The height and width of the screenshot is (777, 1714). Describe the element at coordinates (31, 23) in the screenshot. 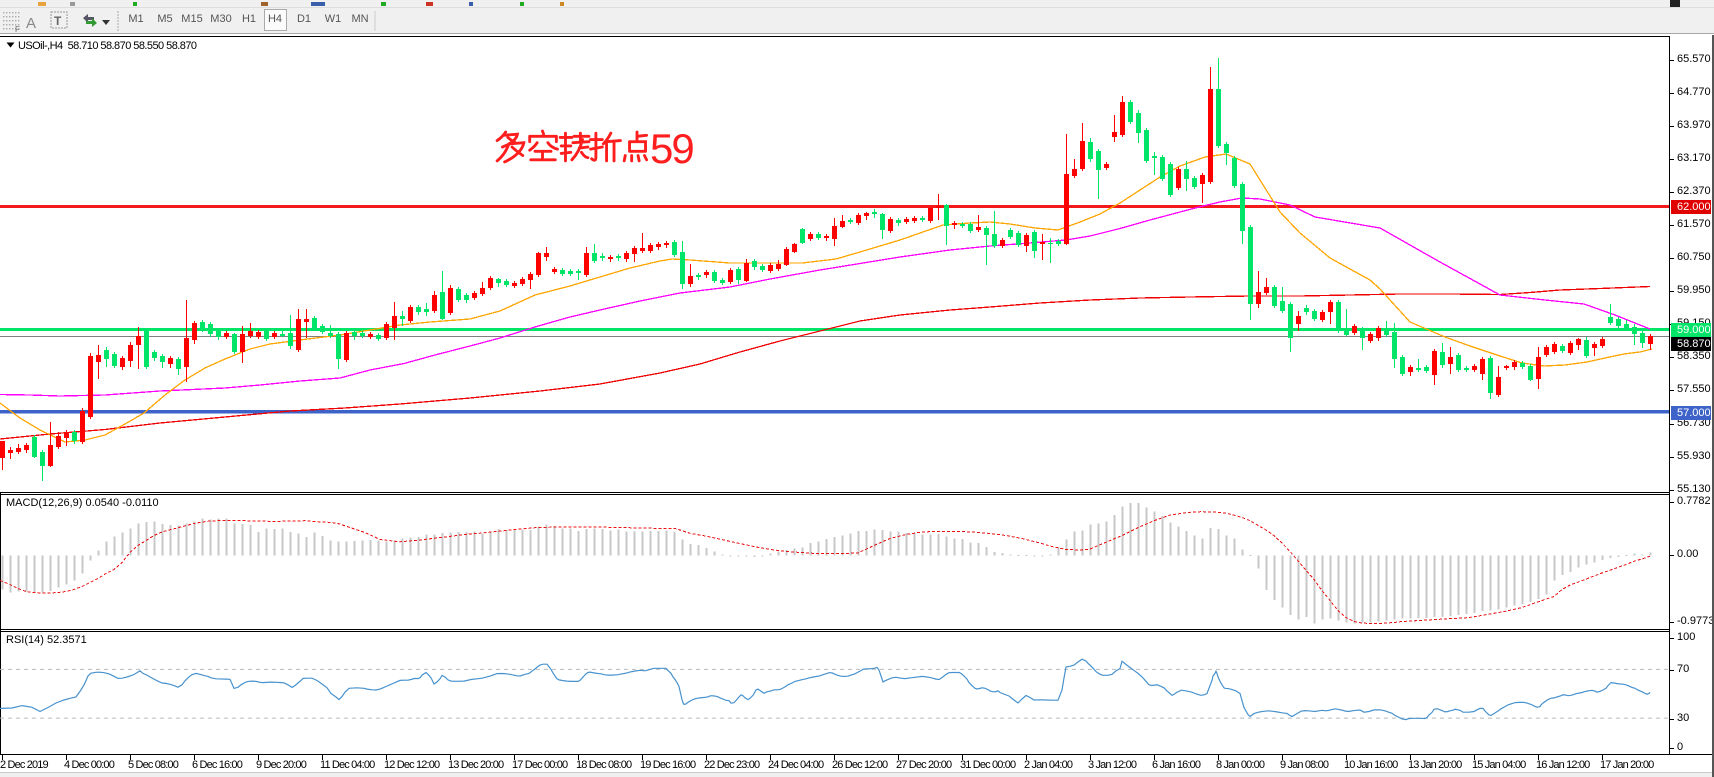

I see `svg-text: A` at that location.